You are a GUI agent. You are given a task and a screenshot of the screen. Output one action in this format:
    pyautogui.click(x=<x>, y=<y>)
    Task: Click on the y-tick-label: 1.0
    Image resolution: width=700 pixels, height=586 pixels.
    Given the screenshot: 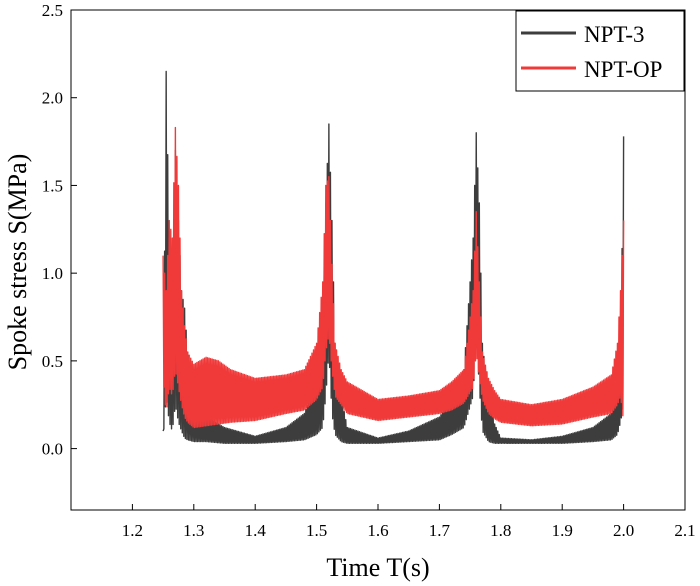 What is the action you would take?
    pyautogui.click(x=52, y=273)
    